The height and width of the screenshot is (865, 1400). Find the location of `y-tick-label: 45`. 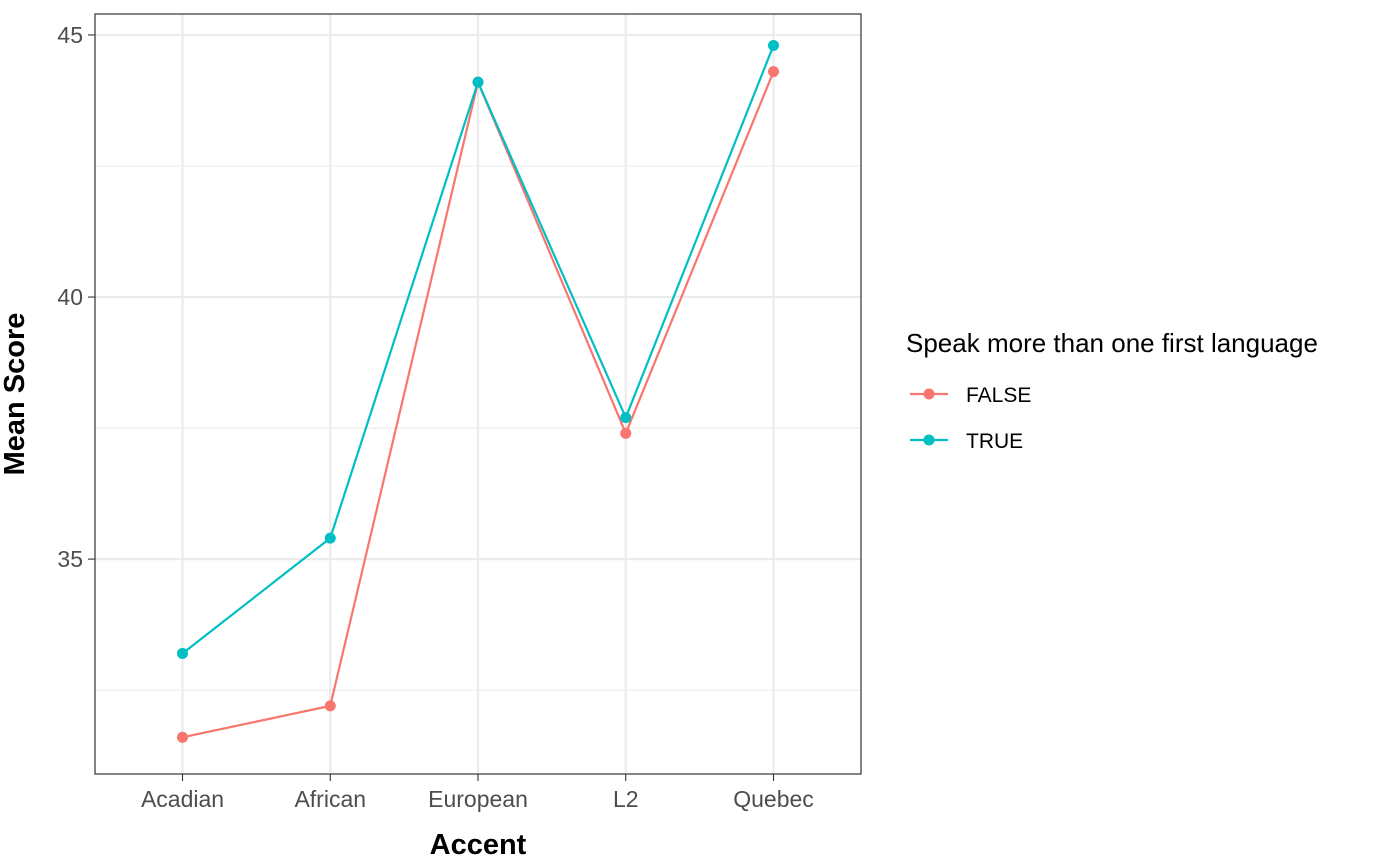

y-tick-label: 45 is located at coordinates (70, 35).